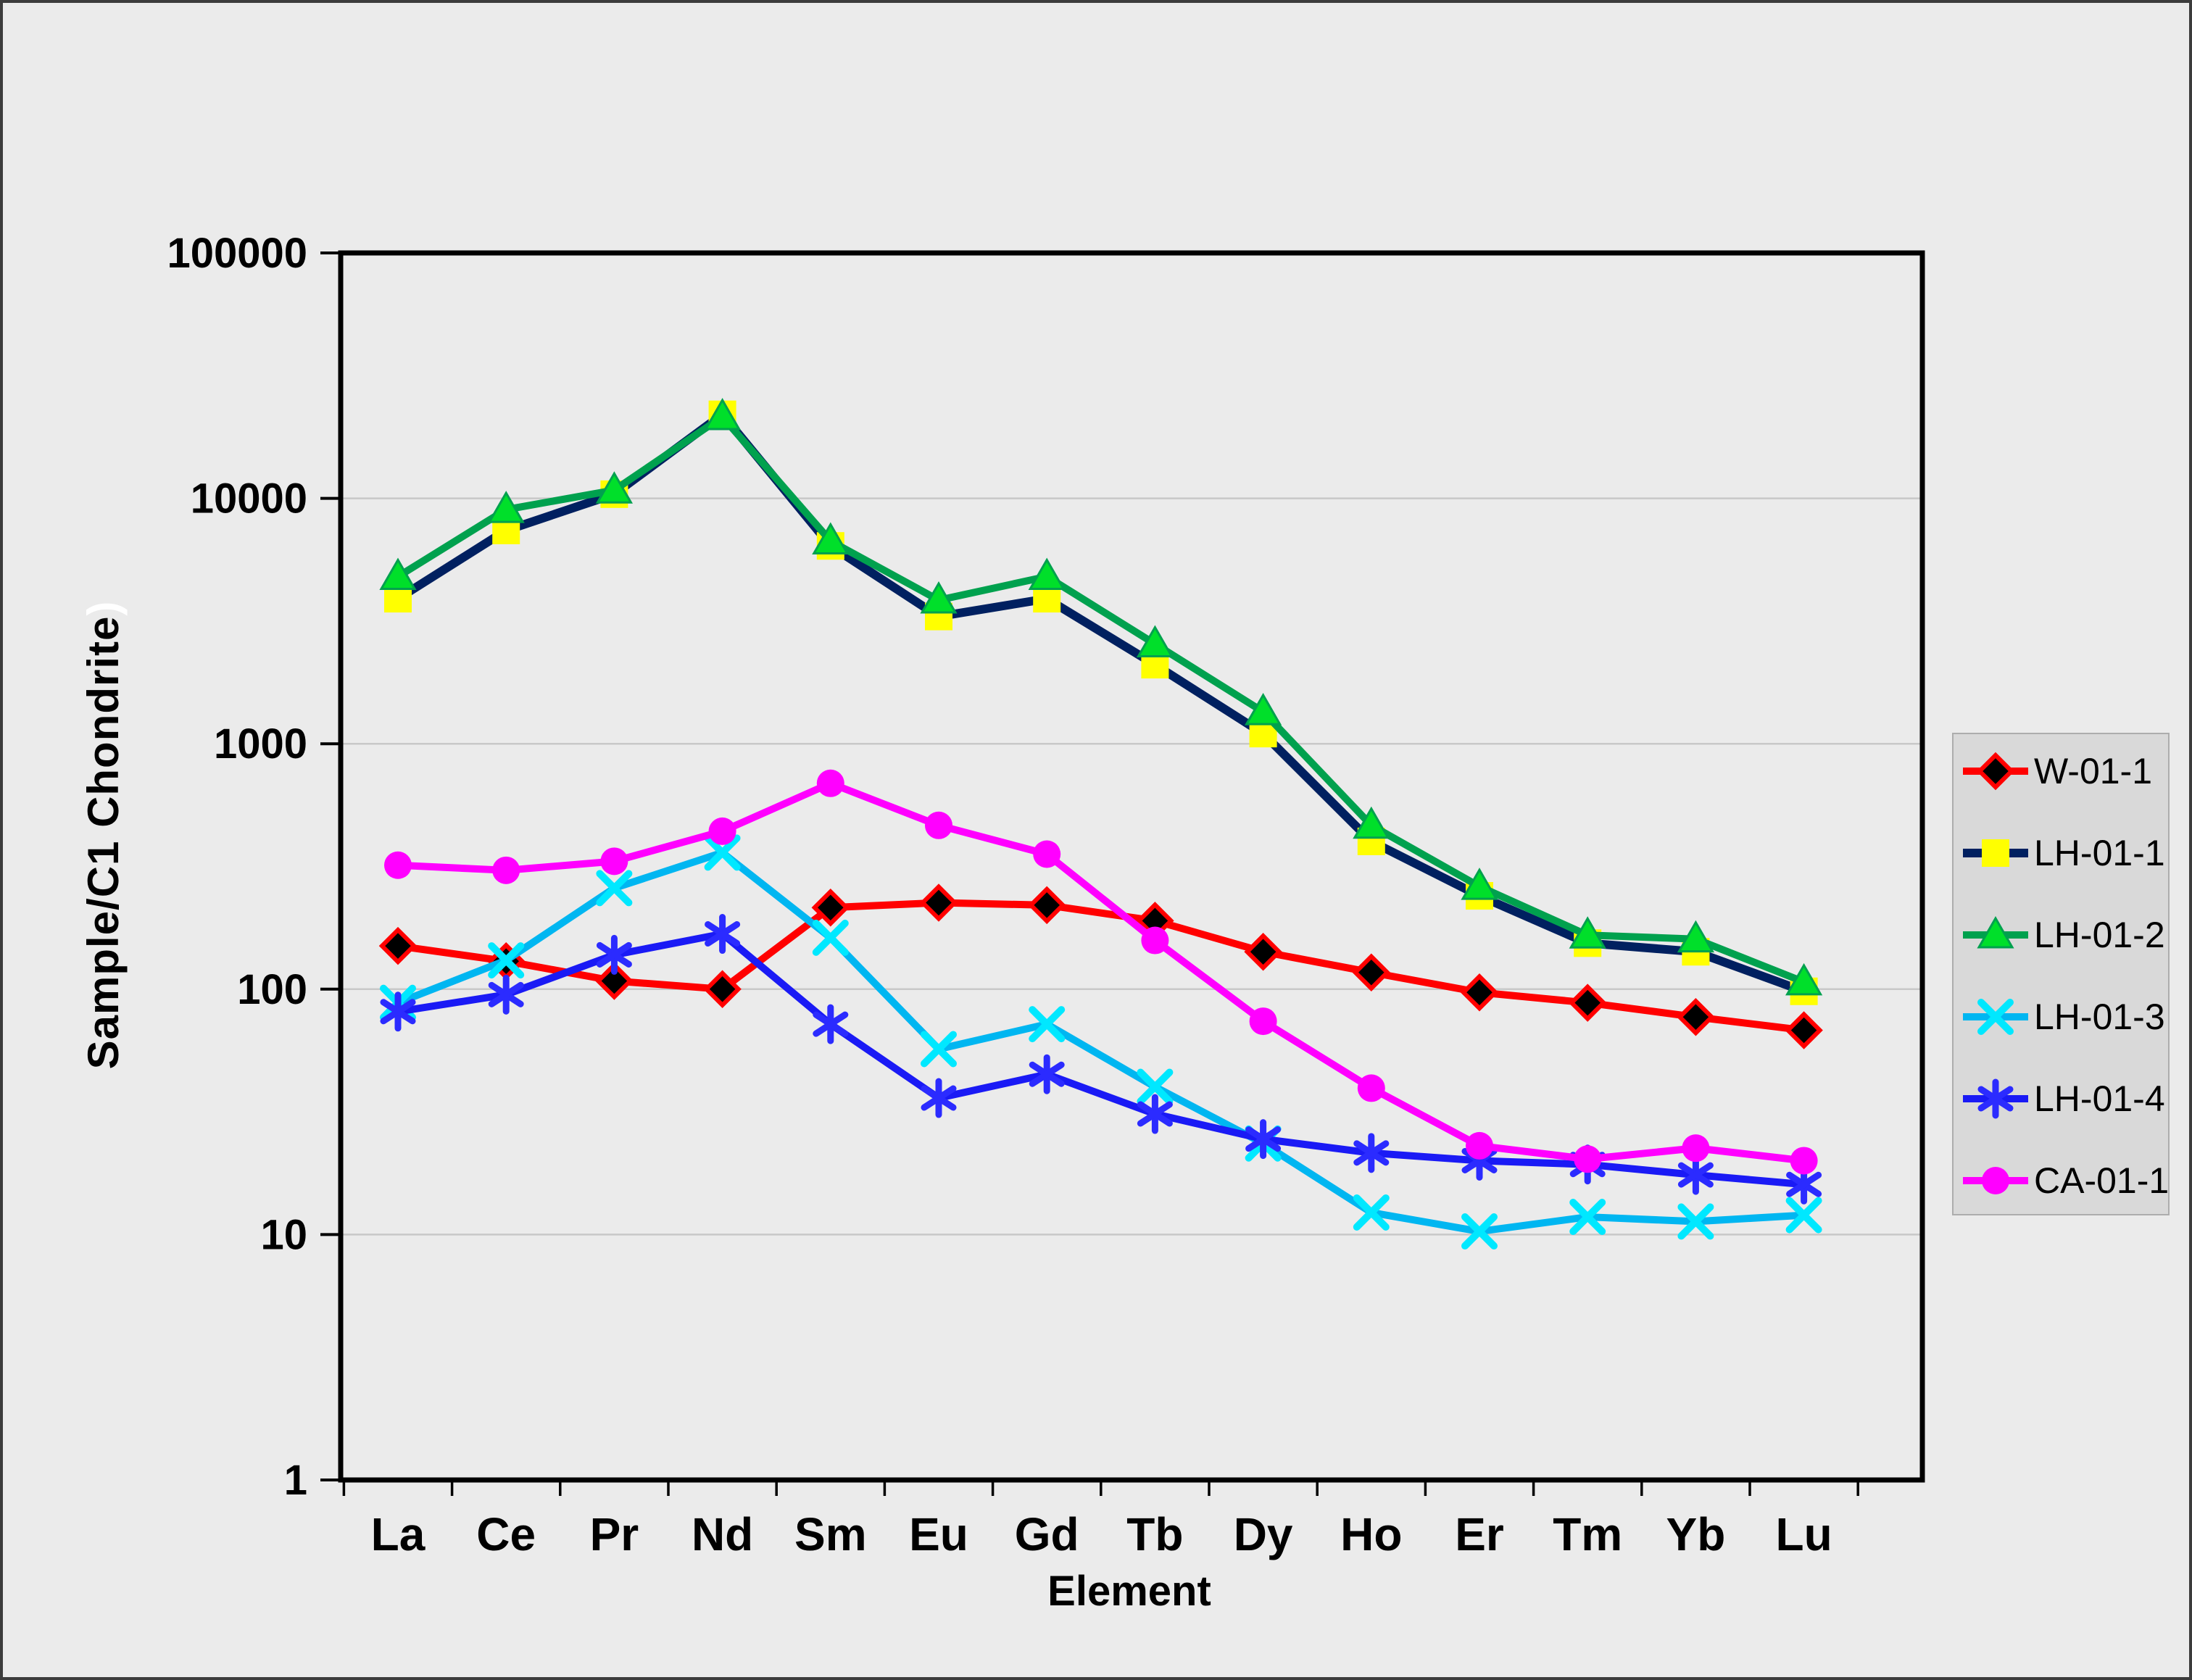  What do you see at coordinates (506, 1534) in the screenshot?
I see `x-category-label: Ce` at bounding box center [506, 1534].